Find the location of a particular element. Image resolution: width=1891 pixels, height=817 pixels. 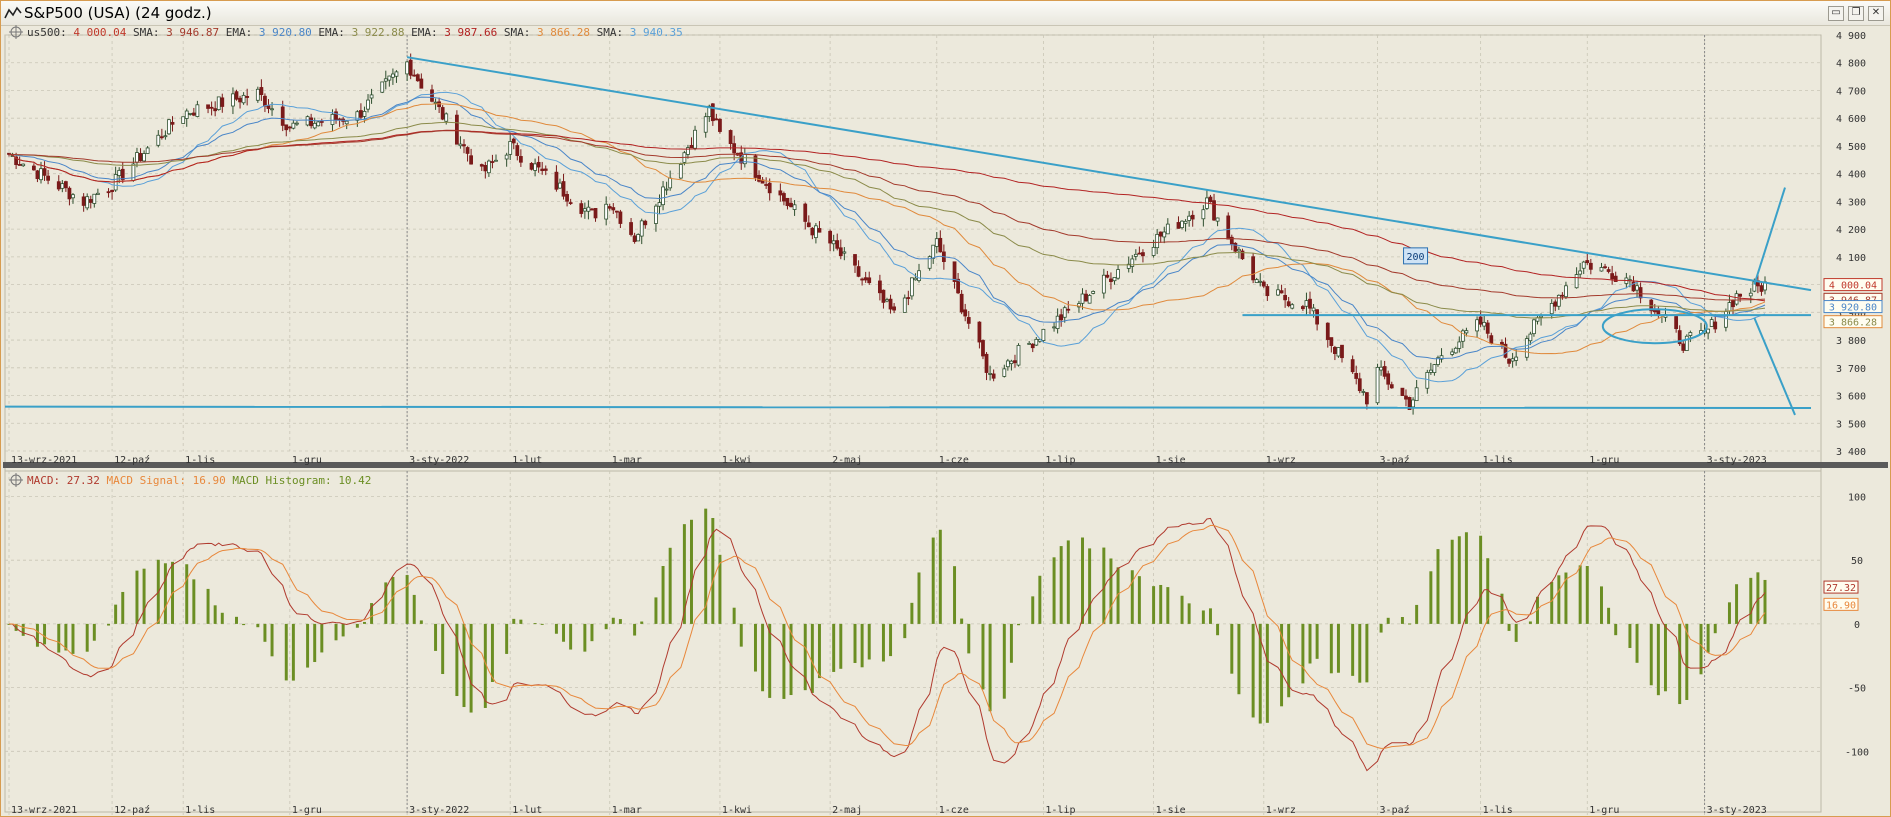

price-tag-label: 3 866.28 is located at coordinates (1853, 323).